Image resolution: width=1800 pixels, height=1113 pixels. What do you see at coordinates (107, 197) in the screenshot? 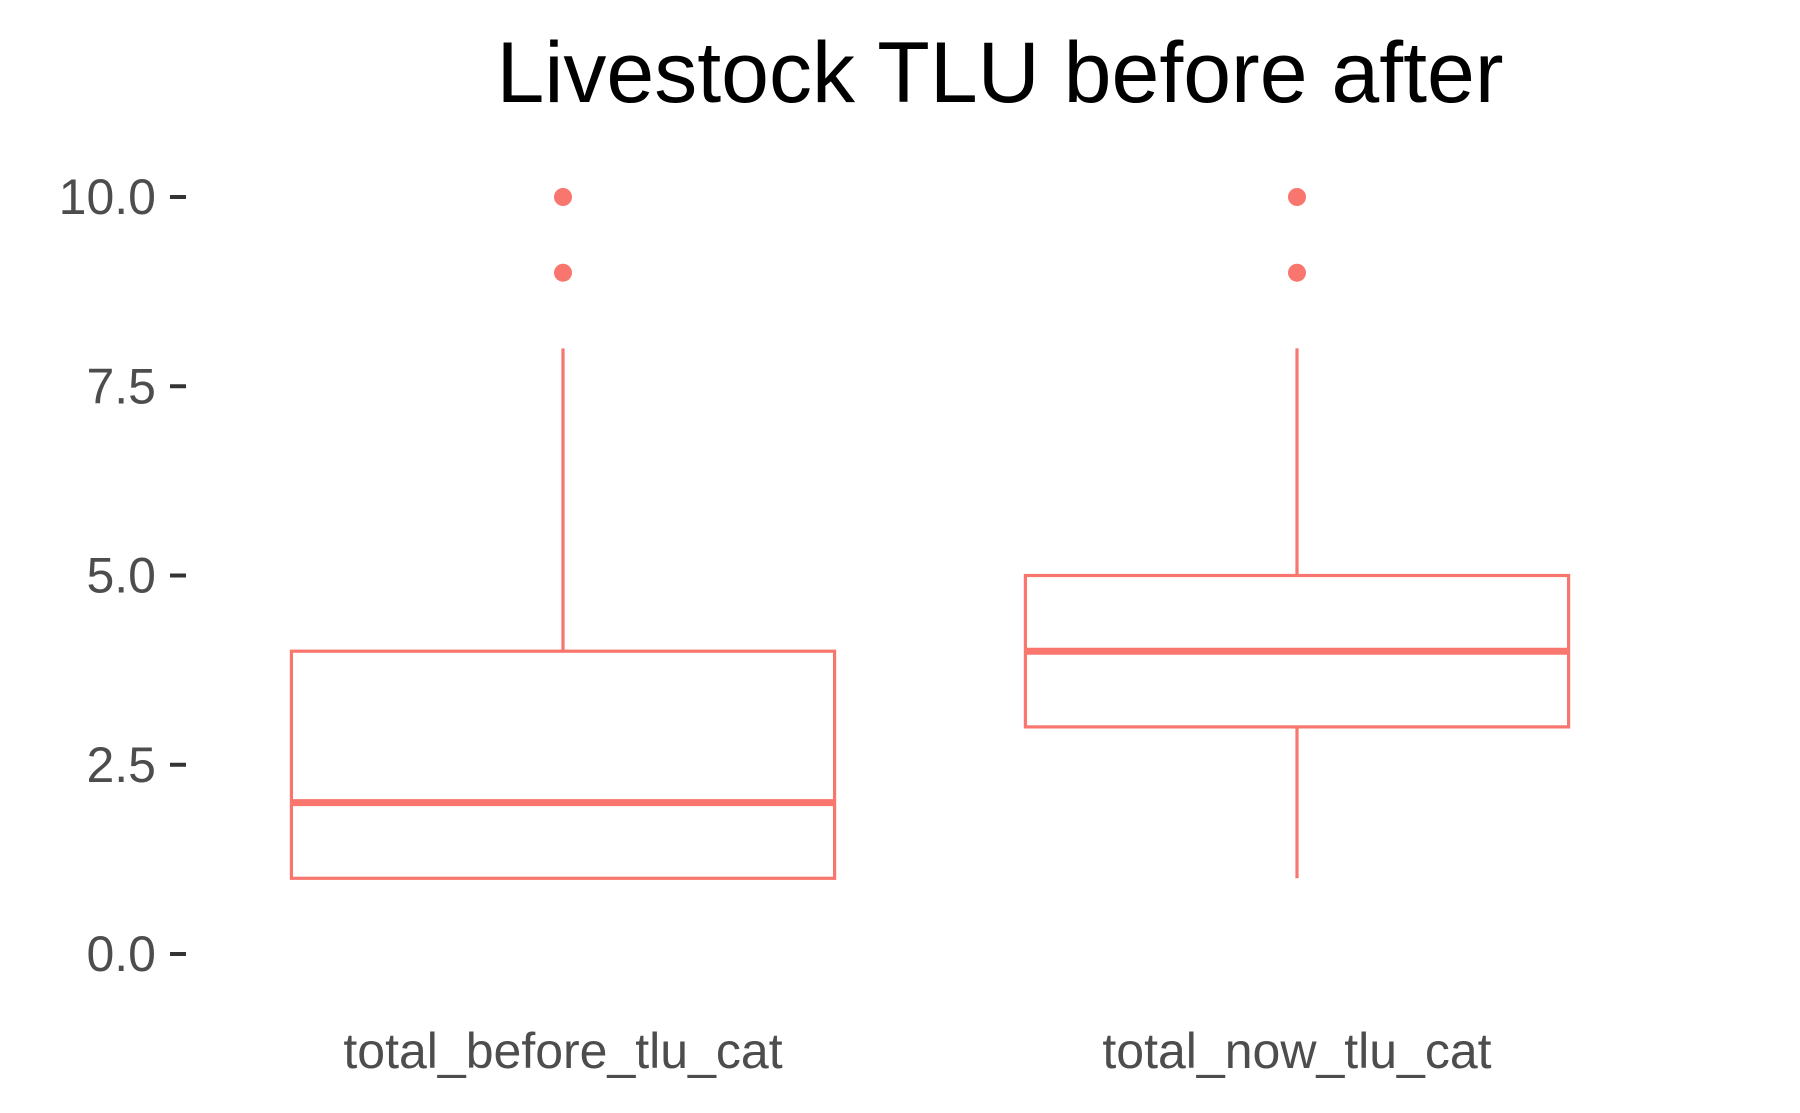
I see `y-tick-label: 10.0` at bounding box center [107, 197].